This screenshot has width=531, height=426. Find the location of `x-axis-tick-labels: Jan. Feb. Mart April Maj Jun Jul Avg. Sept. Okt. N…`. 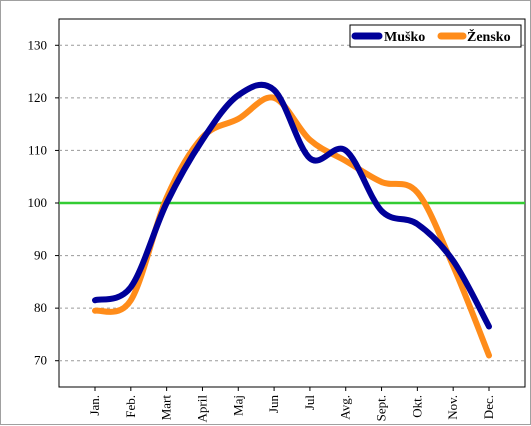

x-axis-tick-labels: Jan. Feb. Mart April Maj Jun Jul Avg. Sept. Okt. N… is located at coordinates (291, 404).